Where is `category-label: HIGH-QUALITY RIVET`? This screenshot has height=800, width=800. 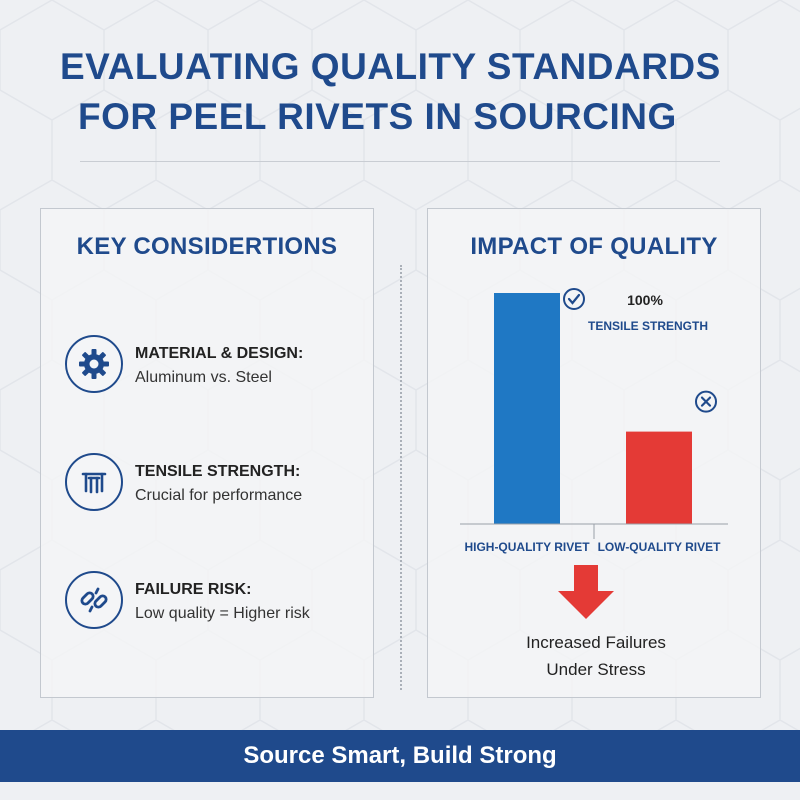 category-label: HIGH-QUALITY RIVET is located at coordinates (527, 547).